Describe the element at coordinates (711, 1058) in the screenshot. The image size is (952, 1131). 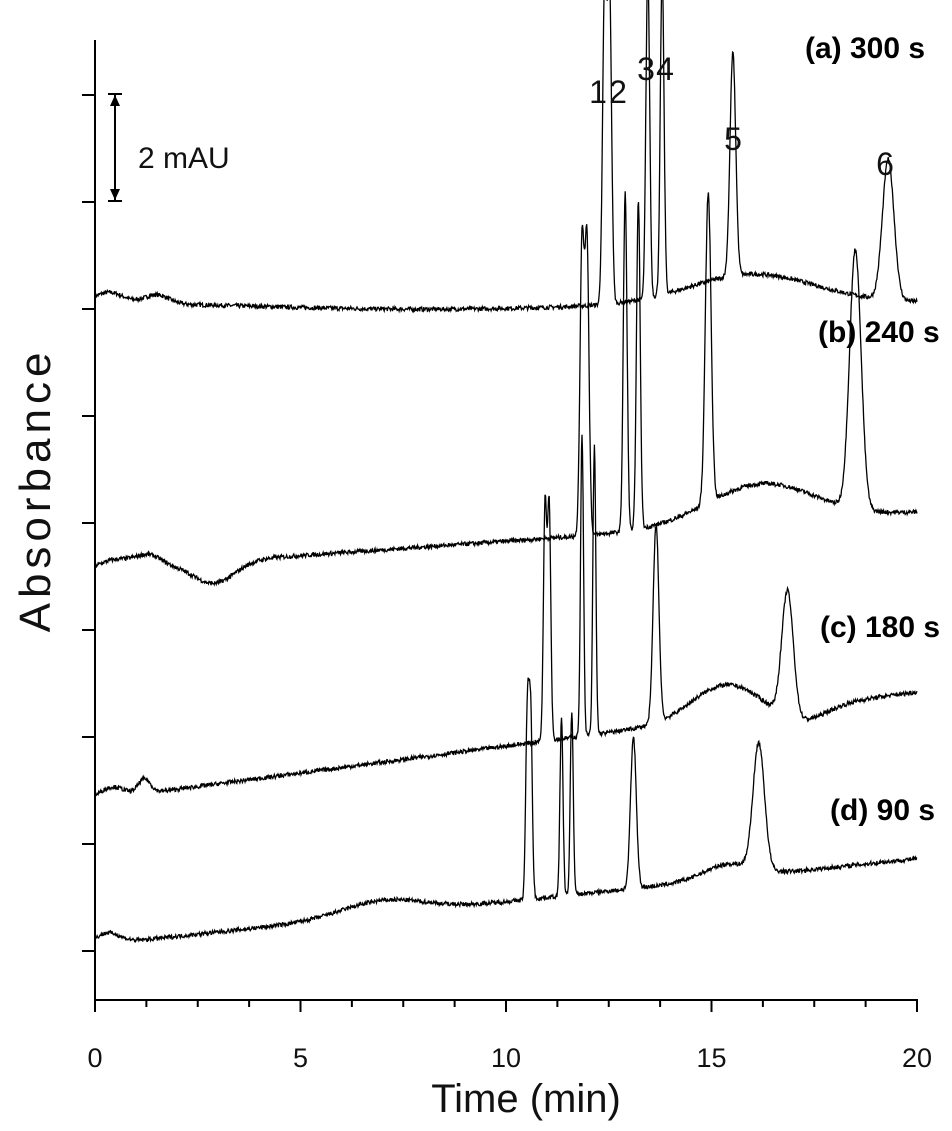
I see `x-tick-label: 15` at that location.